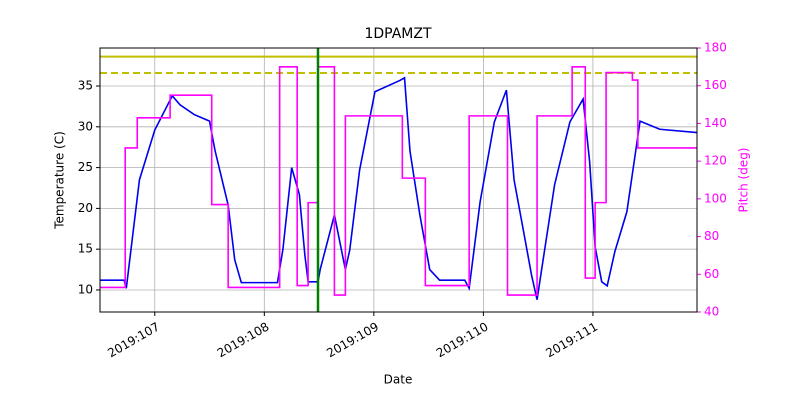 The width and height of the screenshot is (800, 404). I want to click on x-tick-label: 2019:111, so click(571, 340).